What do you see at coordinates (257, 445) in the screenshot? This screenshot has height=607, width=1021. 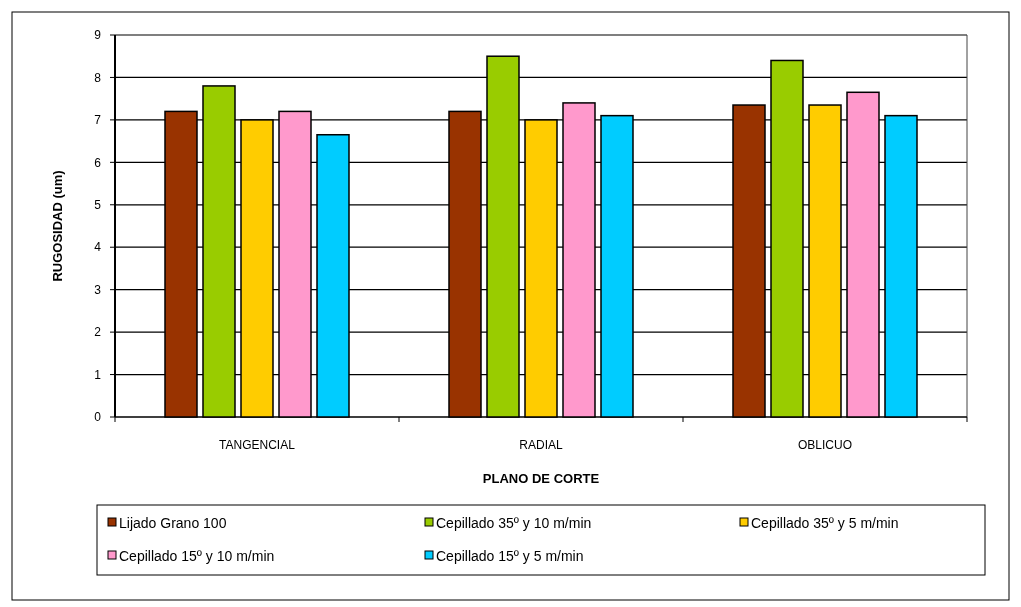 I see `x-tick-label: TANGENCIAL` at bounding box center [257, 445].